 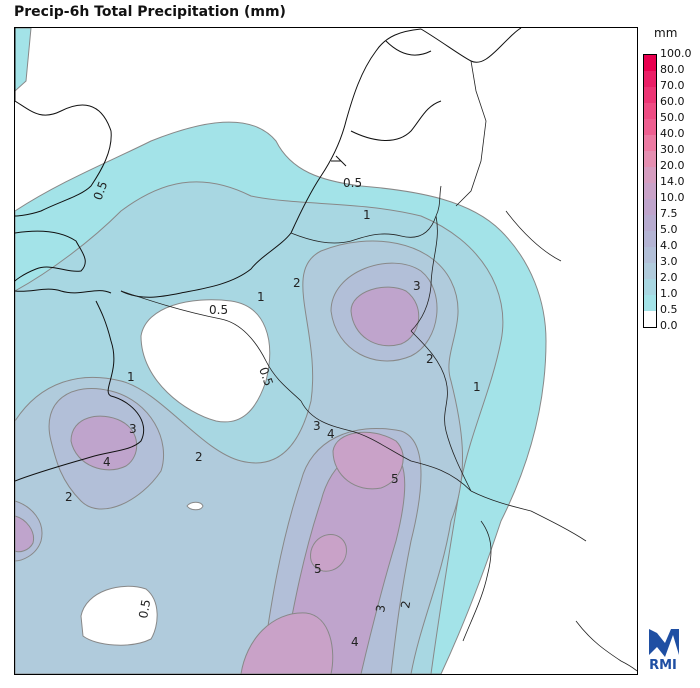 I want to click on legend-level-label: 80.0, so click(x=672, y=69).